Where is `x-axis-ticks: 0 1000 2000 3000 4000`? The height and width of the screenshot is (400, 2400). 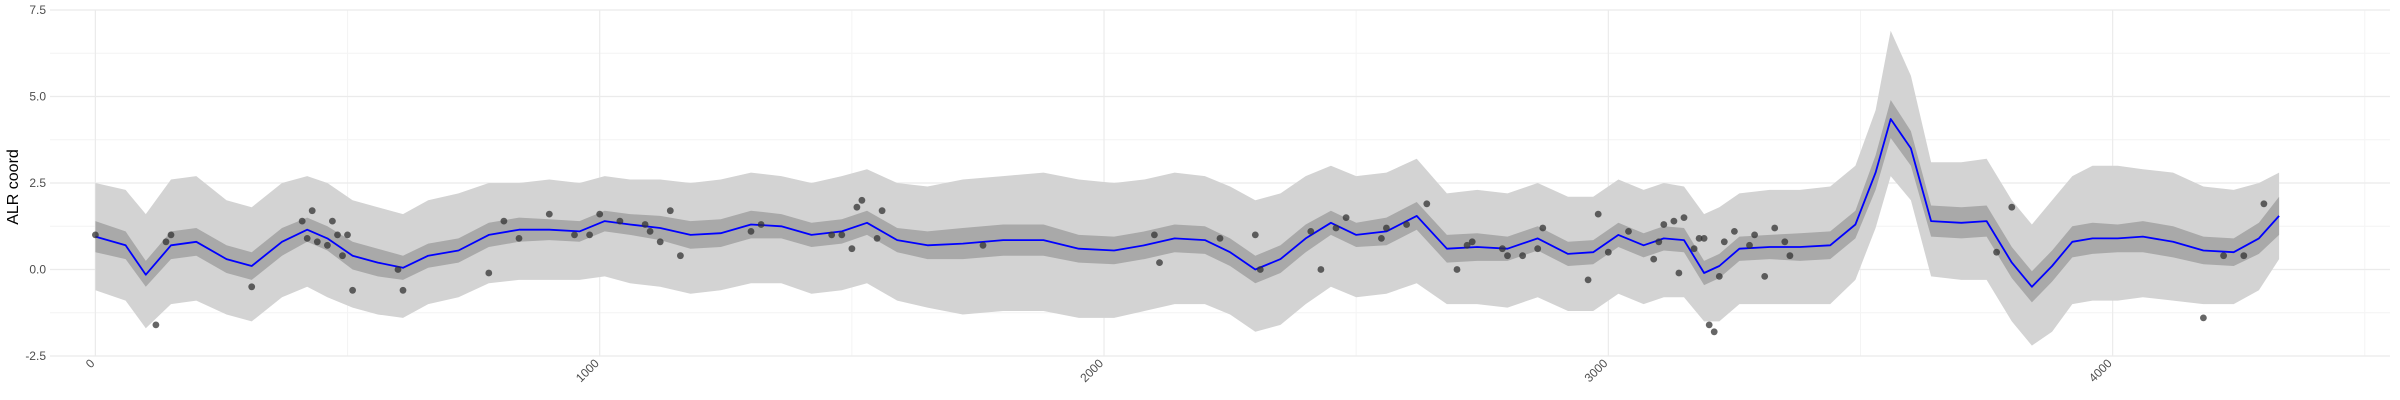 x-axis-ticks: 0 1000 2000 3000 4000 is located at coordinates (1099, 370).